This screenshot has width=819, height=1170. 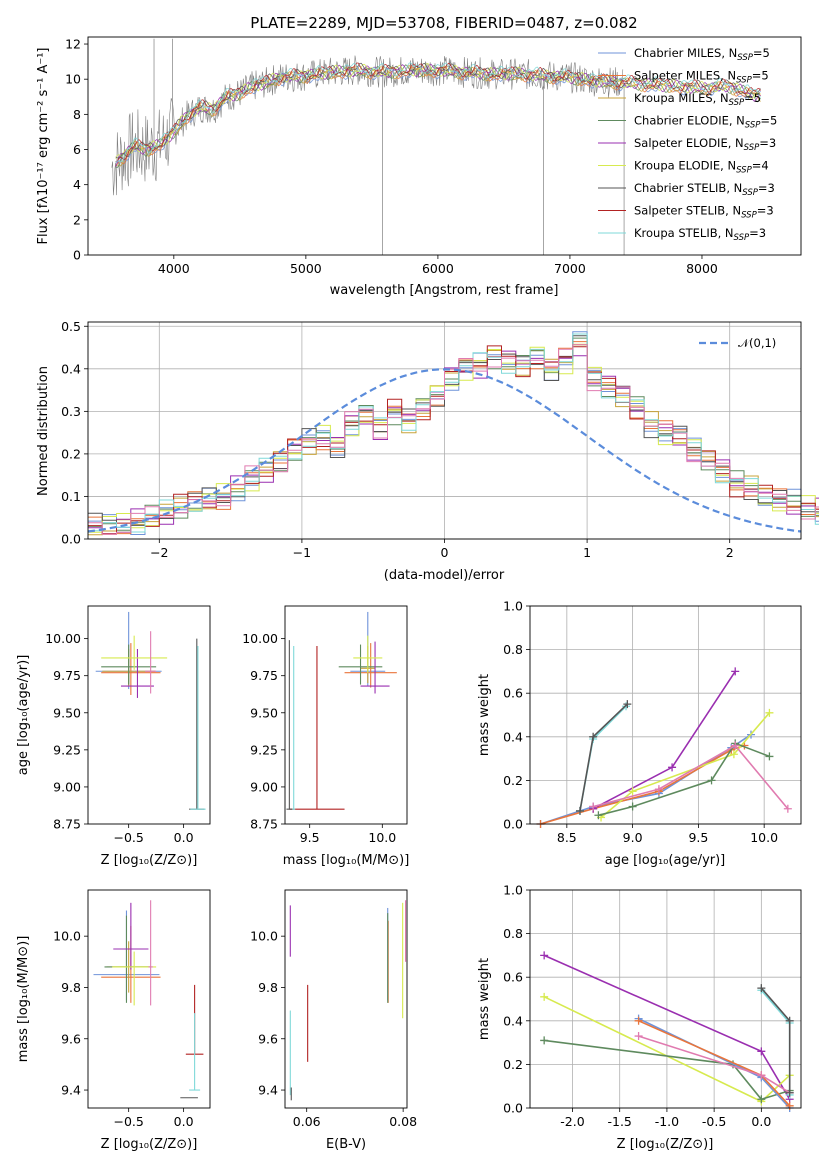 I want to click on mw-vs-age-ylabel: mass weight, so click(x=484, y=715).